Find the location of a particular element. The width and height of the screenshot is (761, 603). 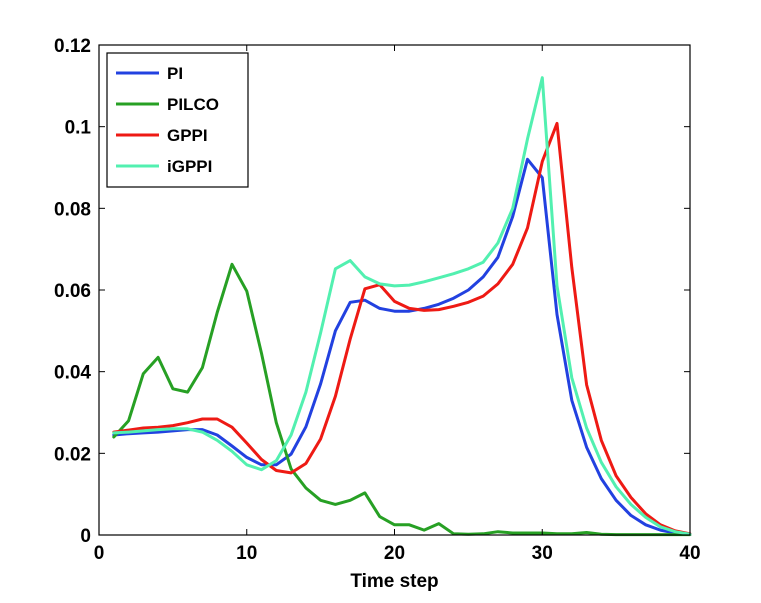

y-tick-label: 0.06 is located at coordinates (72, 291).